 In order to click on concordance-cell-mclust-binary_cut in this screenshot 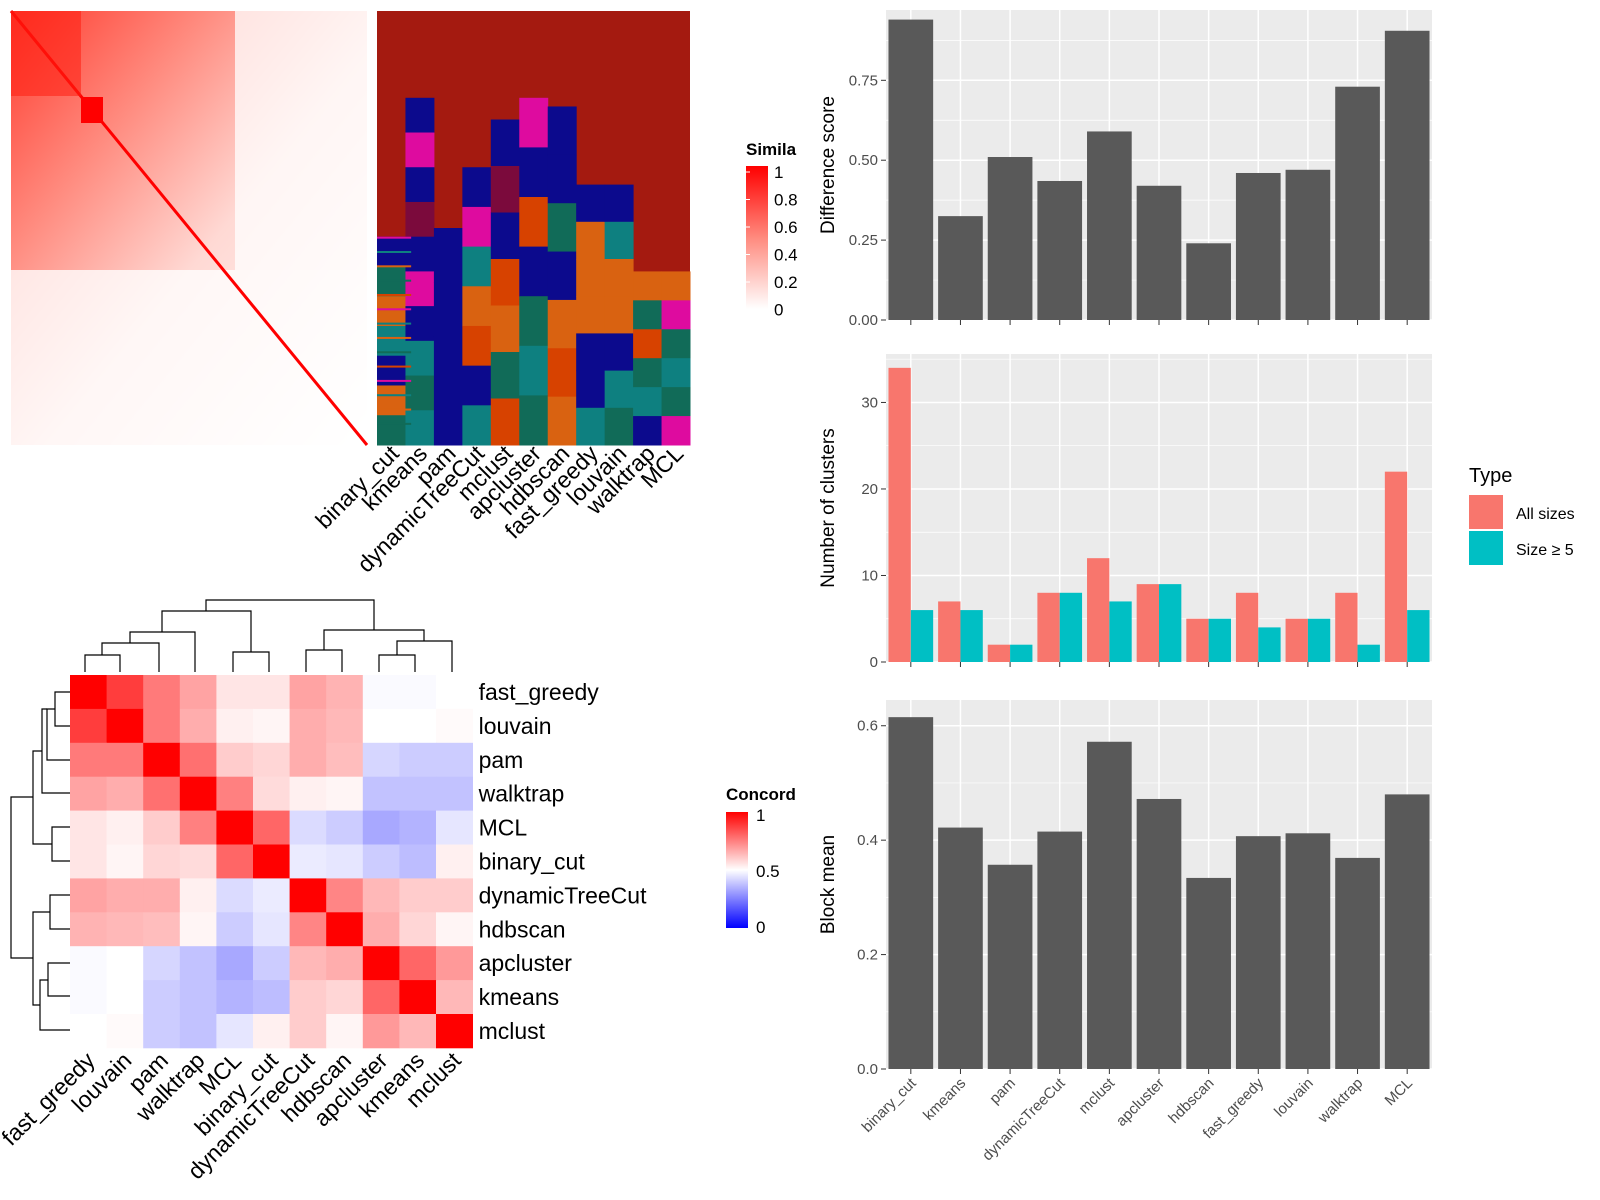, I will do `click(271, 1031)`.